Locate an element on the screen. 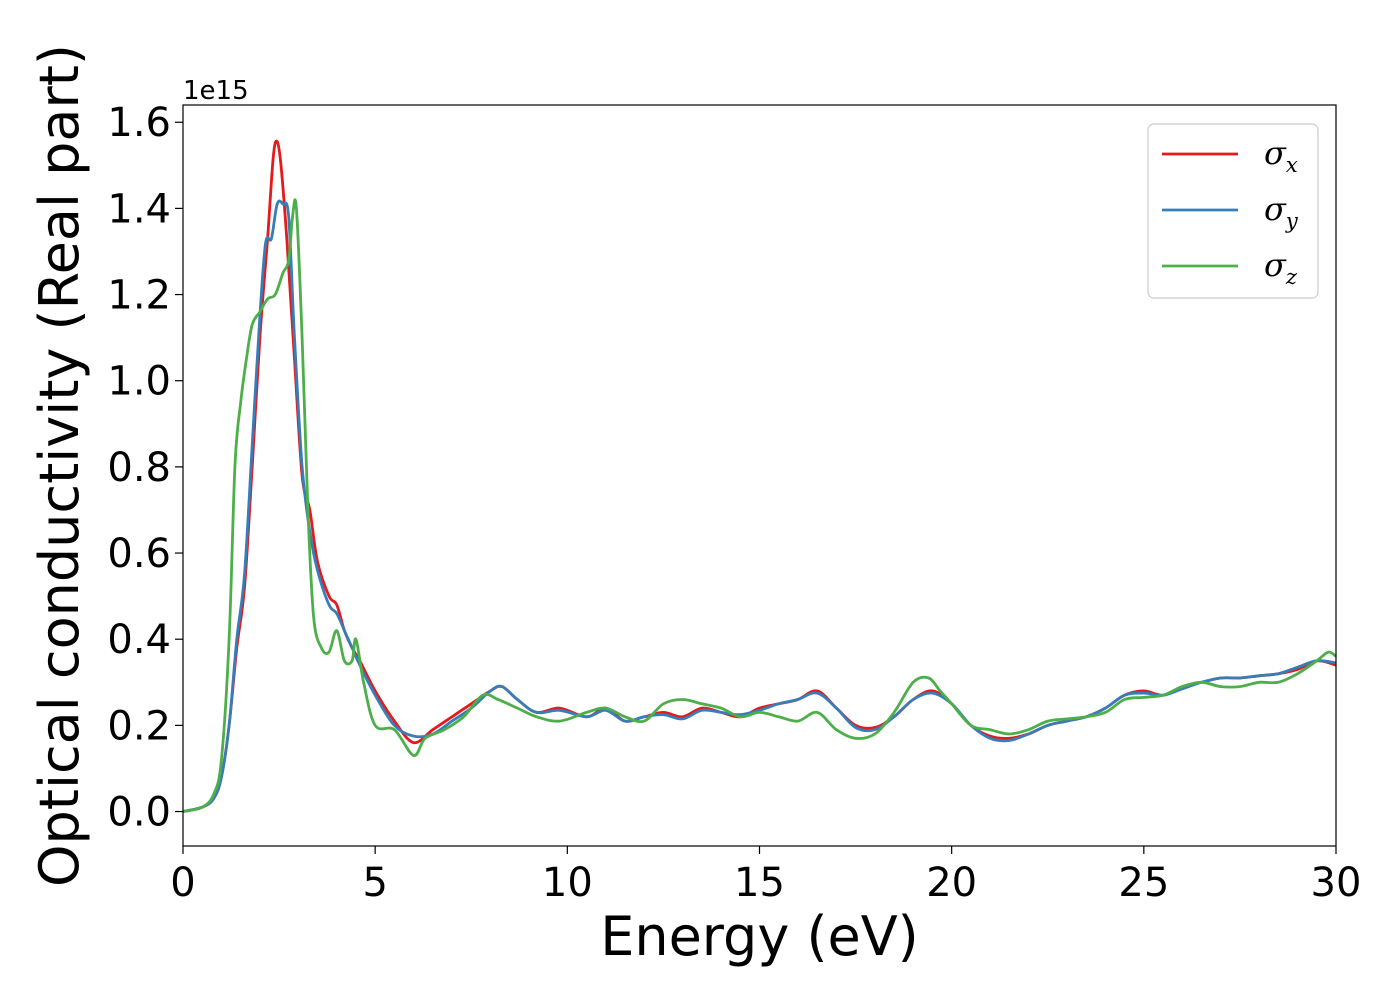 This screenshot has width=1400, height=1000. y-tick-label: 0.2 is located at coordinates (139, 726).